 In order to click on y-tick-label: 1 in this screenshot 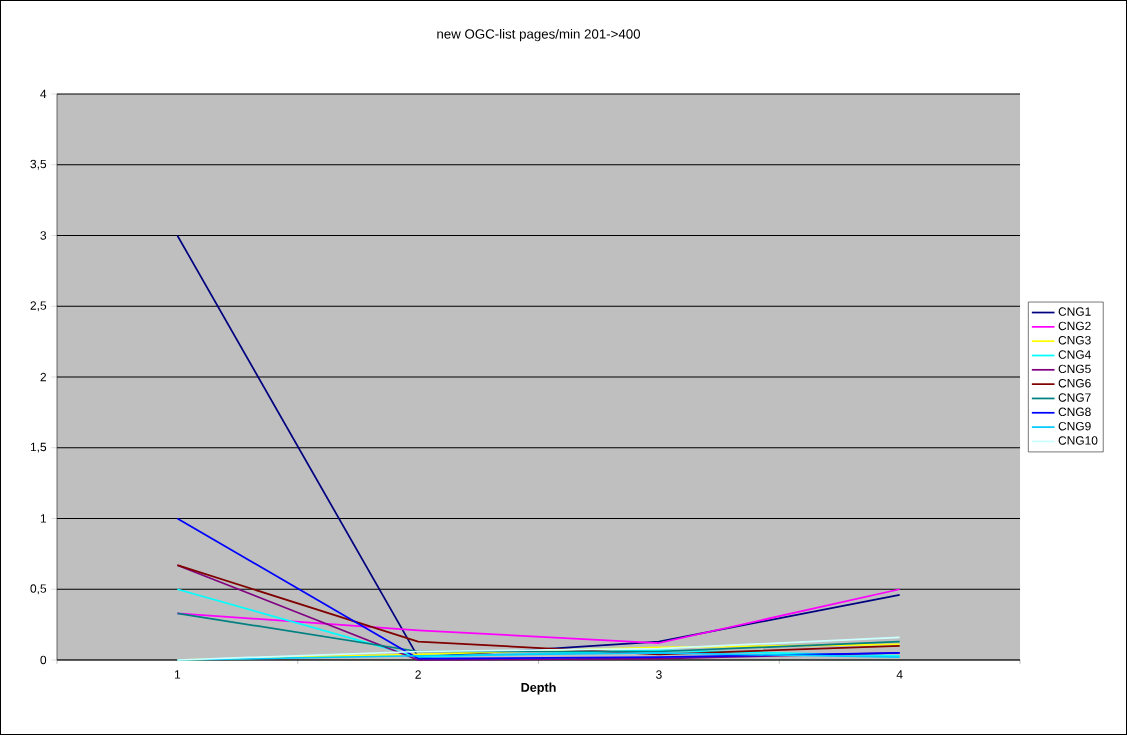, I will do `click(43, 518)`.